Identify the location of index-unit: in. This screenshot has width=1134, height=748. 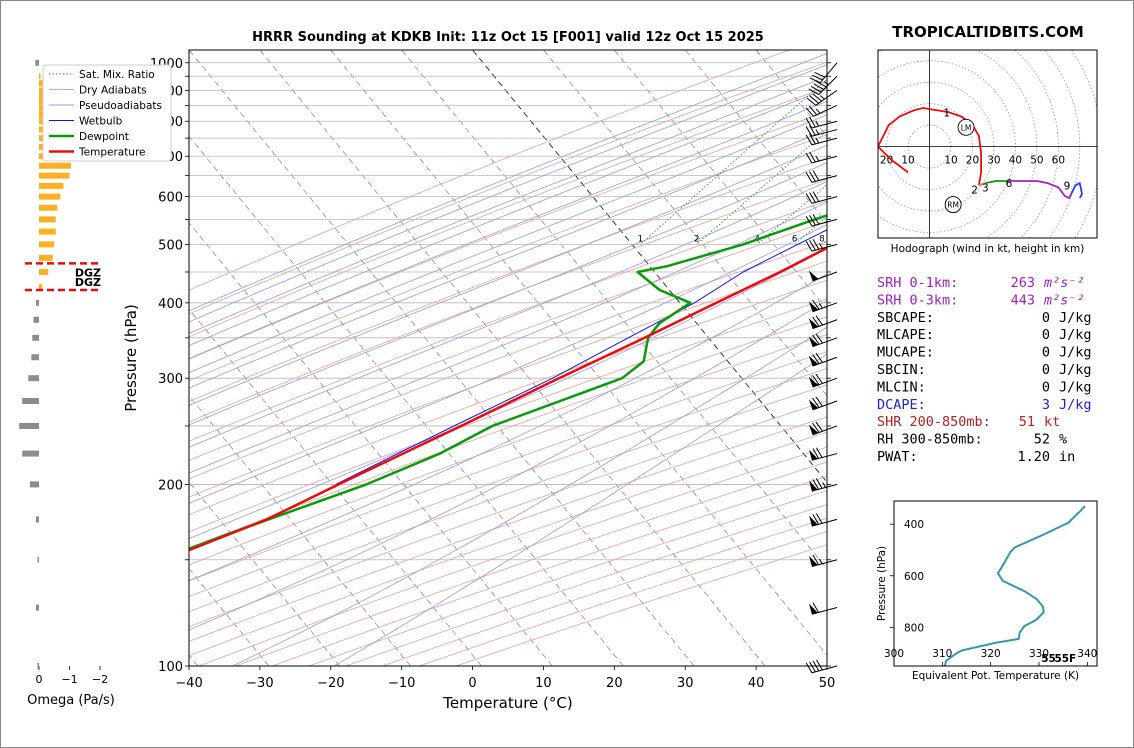
(1067, 457).